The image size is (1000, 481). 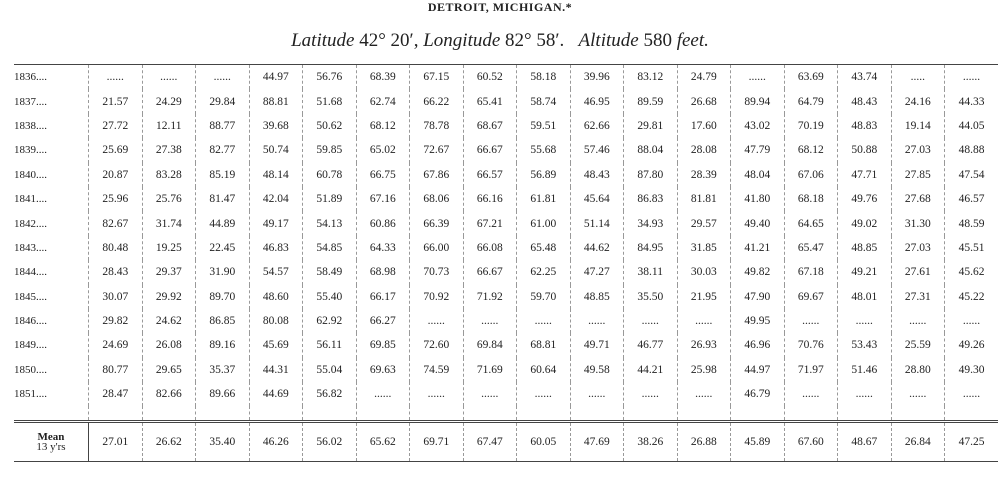 I want to click on value-cell: 86.83, so click(x=650, y=199).